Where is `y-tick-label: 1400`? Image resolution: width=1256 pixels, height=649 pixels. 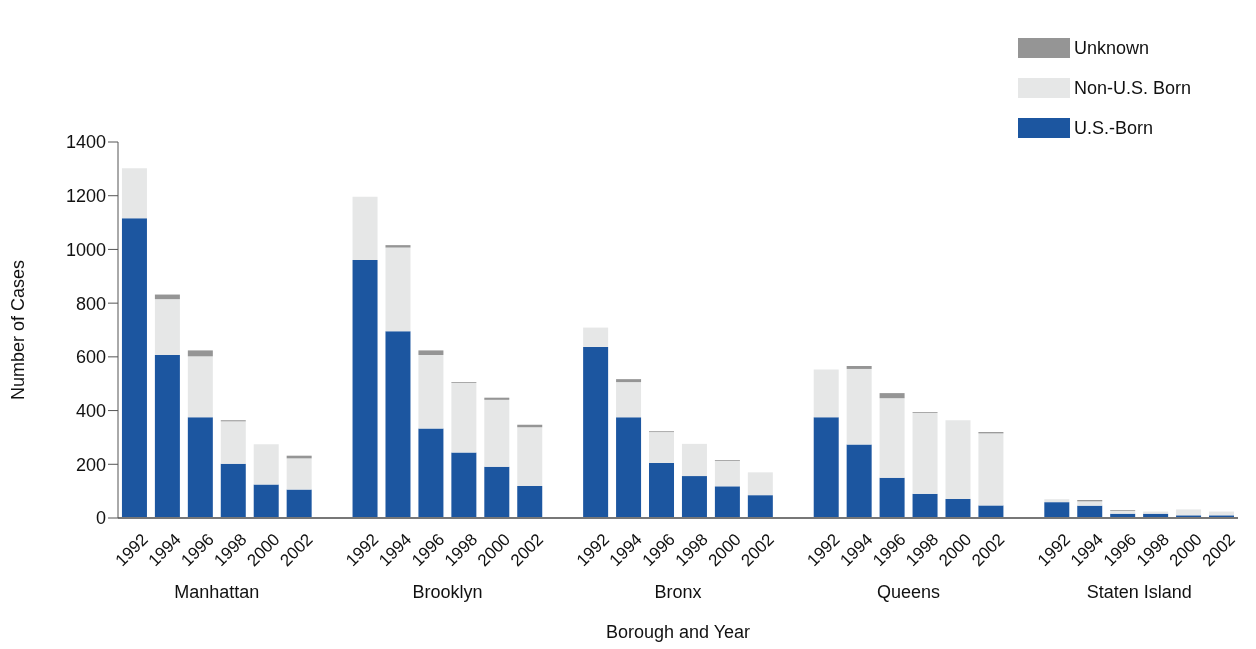
y-tick-label: 1400 is located at coordinates (85, 142).